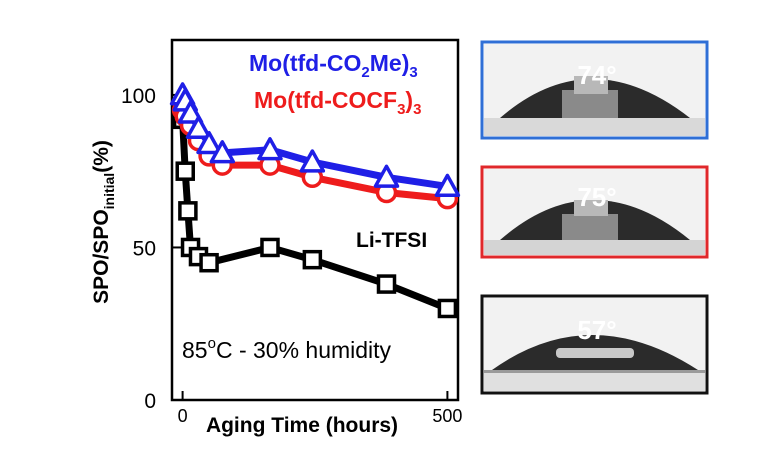 This screenshot has height=463, width=783. I want to click on y-tick-label-100: 100, so click(138, 96).